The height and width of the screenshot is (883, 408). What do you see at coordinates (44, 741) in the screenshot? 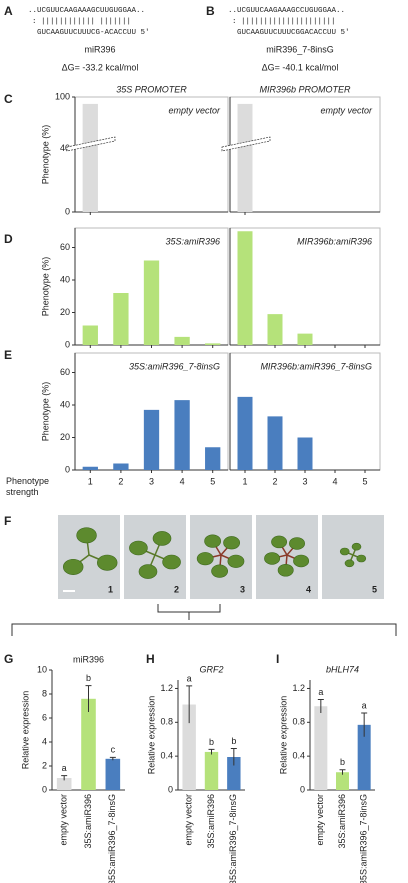
I see `y-tick-label: 4` at bounding box center [44, 741].